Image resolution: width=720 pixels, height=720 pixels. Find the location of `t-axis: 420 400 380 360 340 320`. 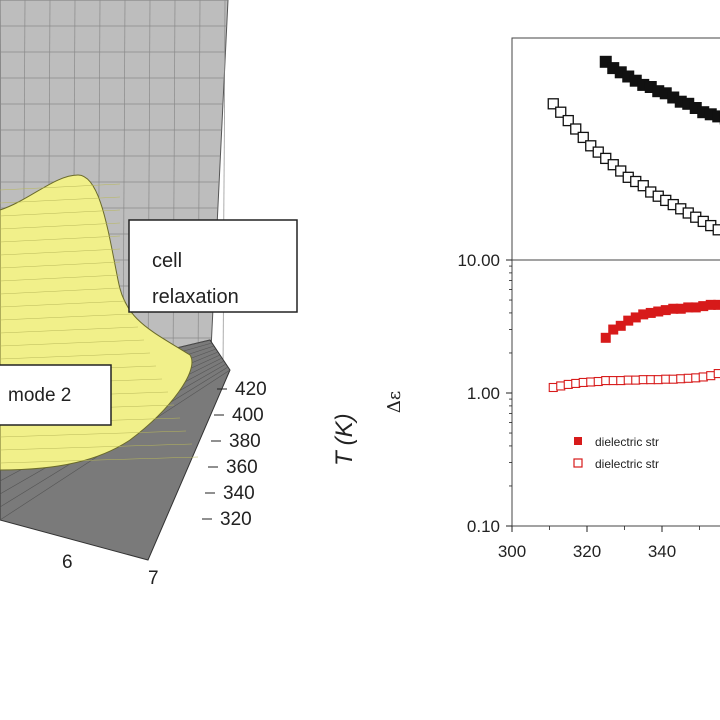

t-axis: 420 400 380 360 340 320 is located at coordinates (234, 454).